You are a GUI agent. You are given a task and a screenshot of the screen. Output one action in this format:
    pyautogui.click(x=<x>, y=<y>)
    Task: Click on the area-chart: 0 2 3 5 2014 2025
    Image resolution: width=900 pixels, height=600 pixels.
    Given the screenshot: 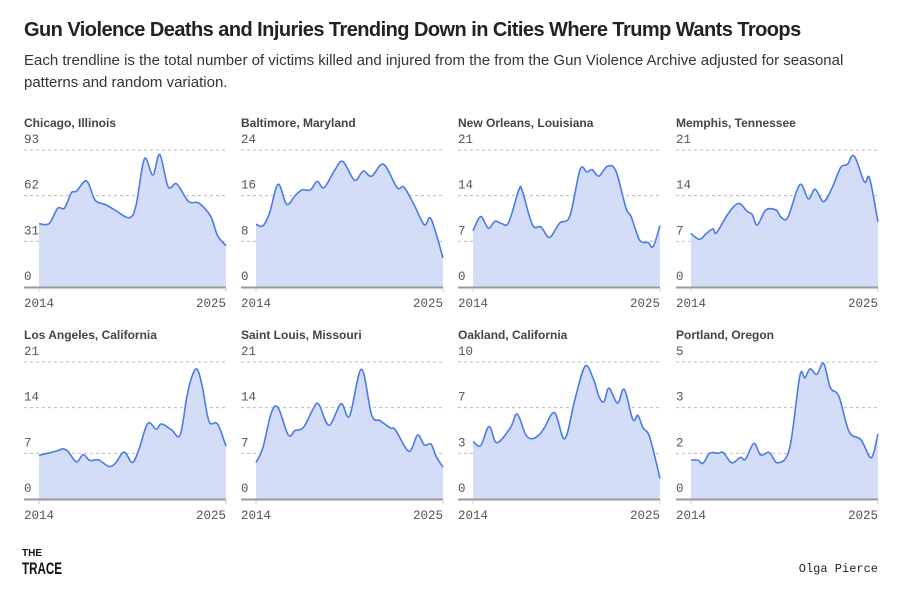 What is the action you would take?
    pyautogui.click(x=777, y=434)
    